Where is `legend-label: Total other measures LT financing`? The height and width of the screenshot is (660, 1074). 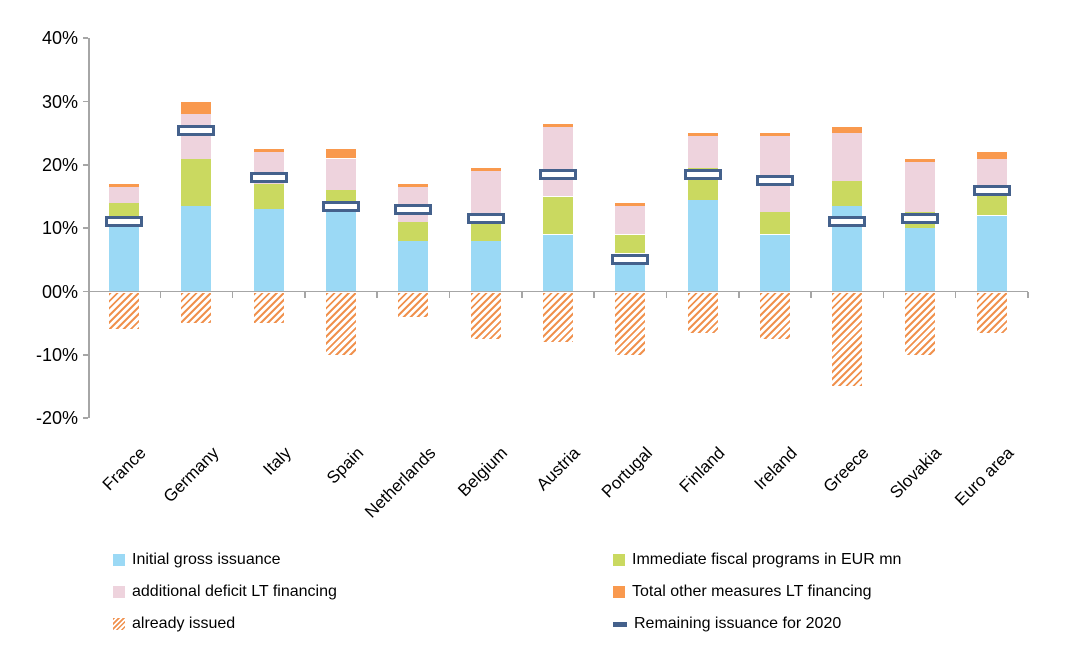 legend-label: Total other measures LT financing is located at coordinates (752, 591).